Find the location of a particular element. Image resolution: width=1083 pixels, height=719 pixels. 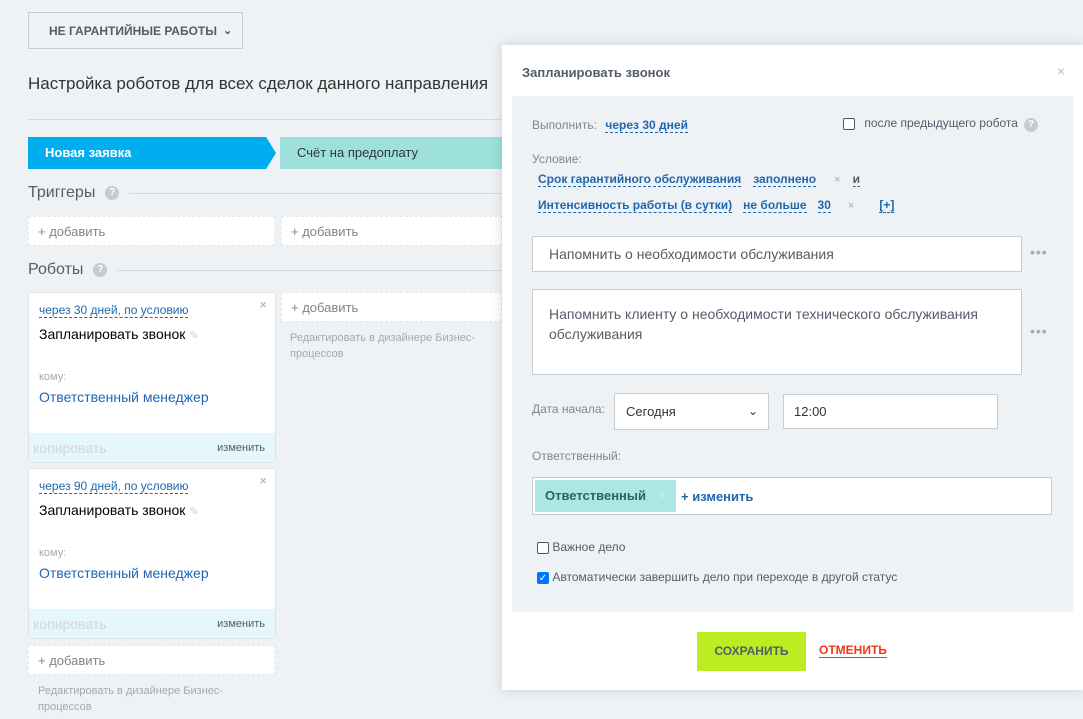

important-label: Важное дело is located at coordinates (589, 547).